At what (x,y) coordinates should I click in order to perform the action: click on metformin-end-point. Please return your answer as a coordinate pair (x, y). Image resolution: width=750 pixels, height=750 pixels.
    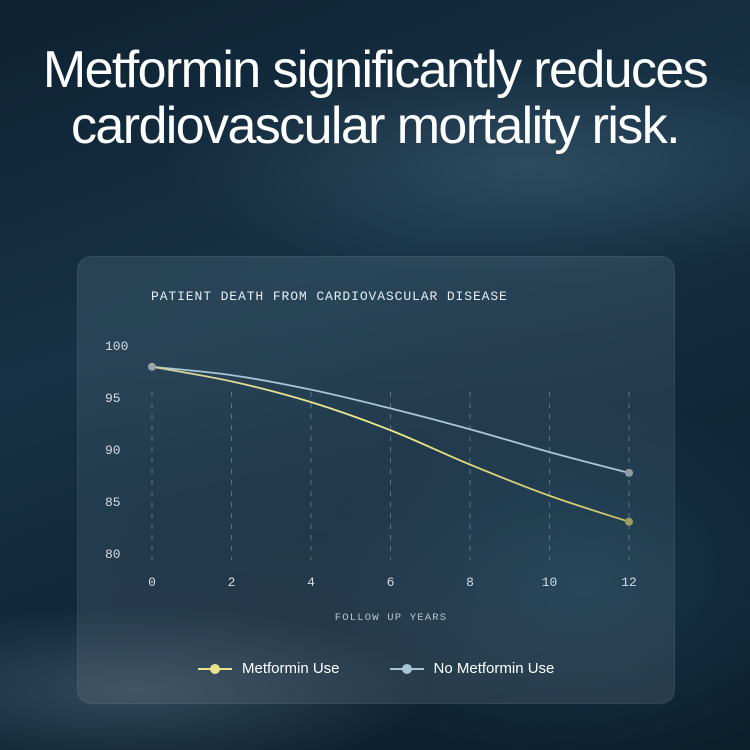
    Looking at the image, I should click on (629, 521).